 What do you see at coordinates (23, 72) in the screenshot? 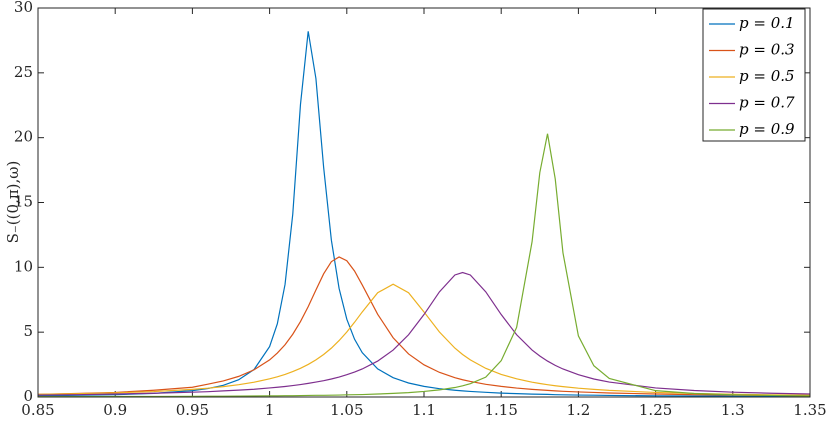
I see `y-tick-label: 25` at bounding box center [23, 72].